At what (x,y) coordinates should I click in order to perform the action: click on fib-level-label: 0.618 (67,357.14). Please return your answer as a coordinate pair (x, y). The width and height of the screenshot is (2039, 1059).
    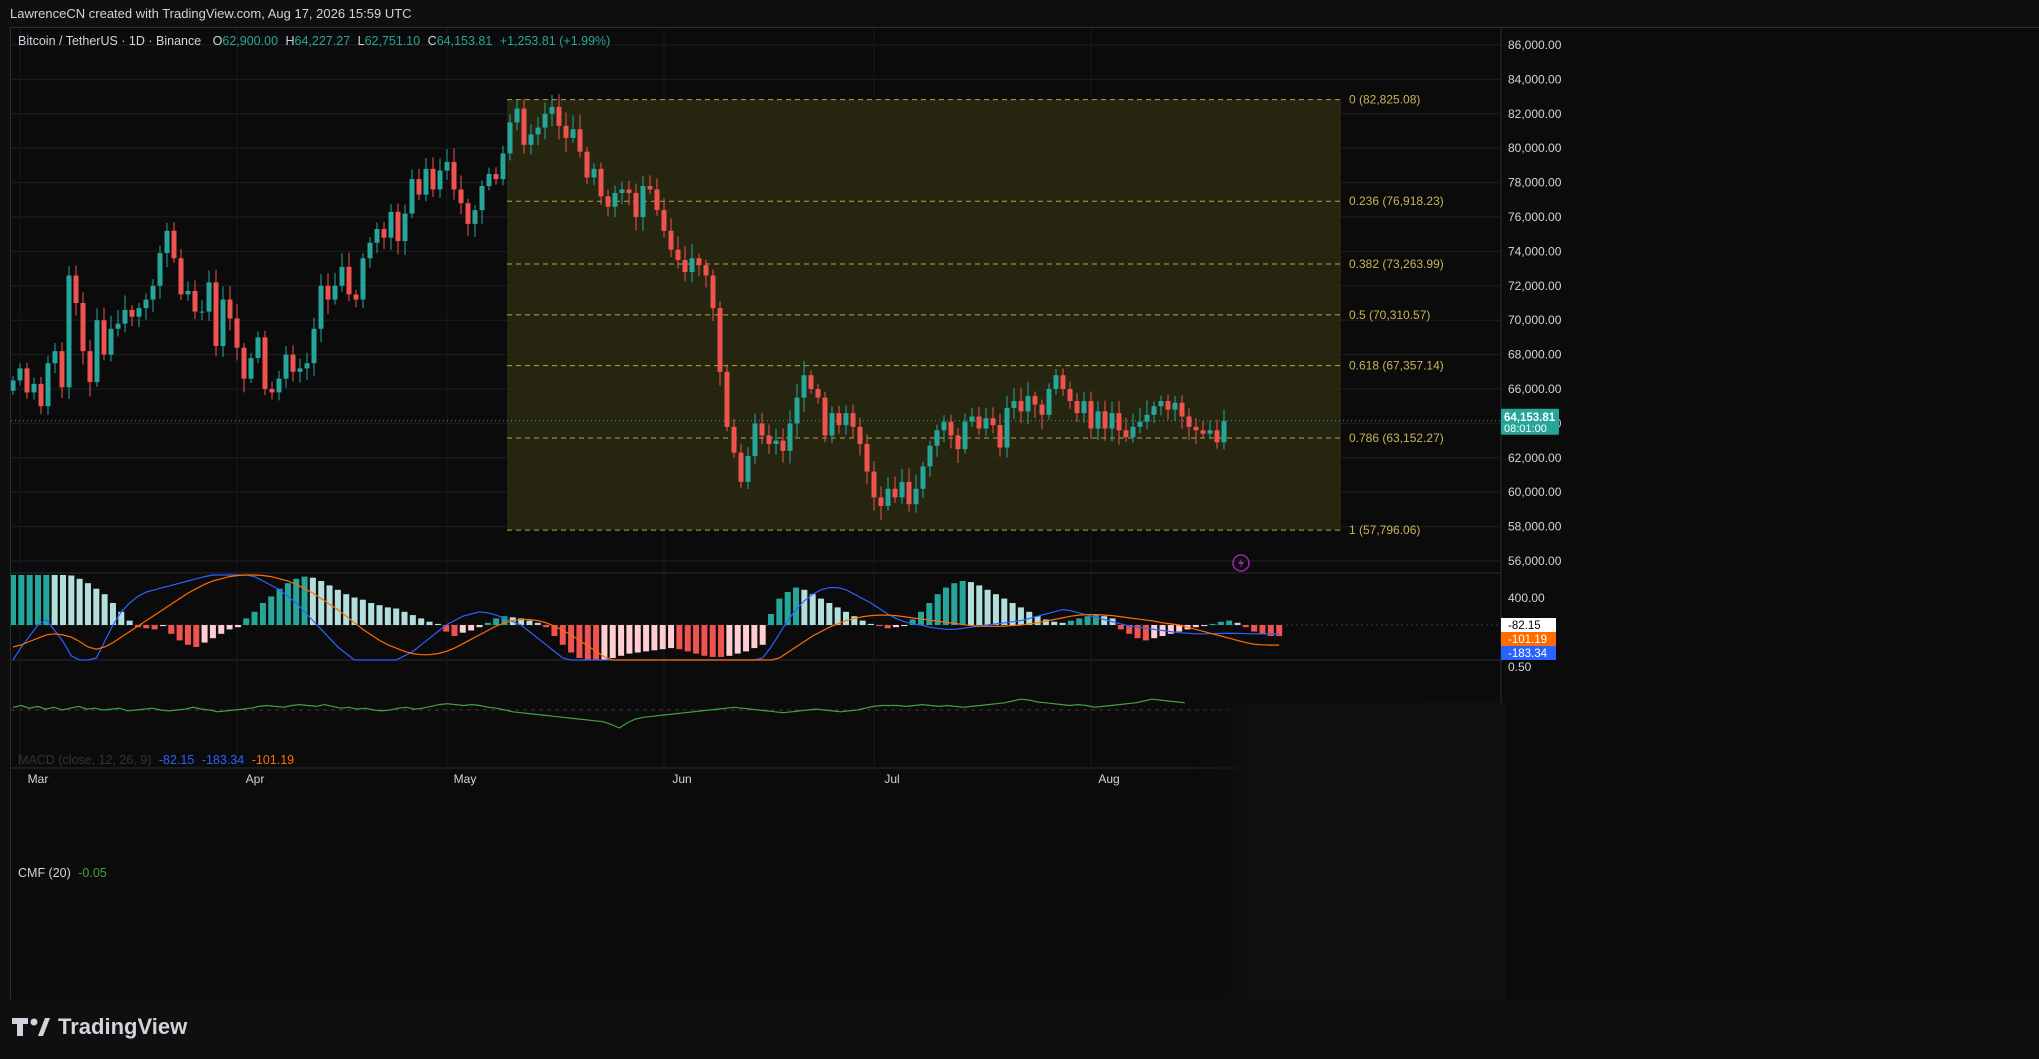
    Looking at the image, I should click on (1396, 366).